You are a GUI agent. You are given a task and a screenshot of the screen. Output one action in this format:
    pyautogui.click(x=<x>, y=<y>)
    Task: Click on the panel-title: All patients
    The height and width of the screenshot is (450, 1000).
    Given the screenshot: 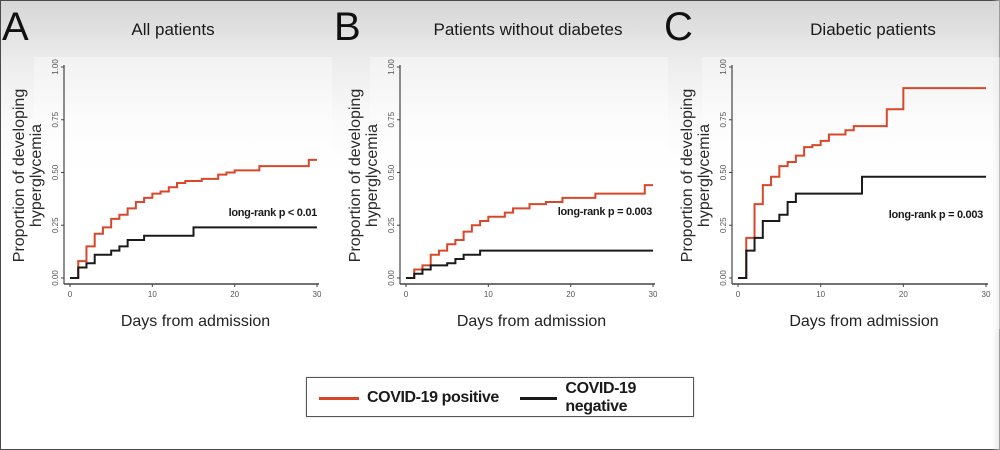 What is the action you would take?
    pyautogui.click(x=172, y=29)
    